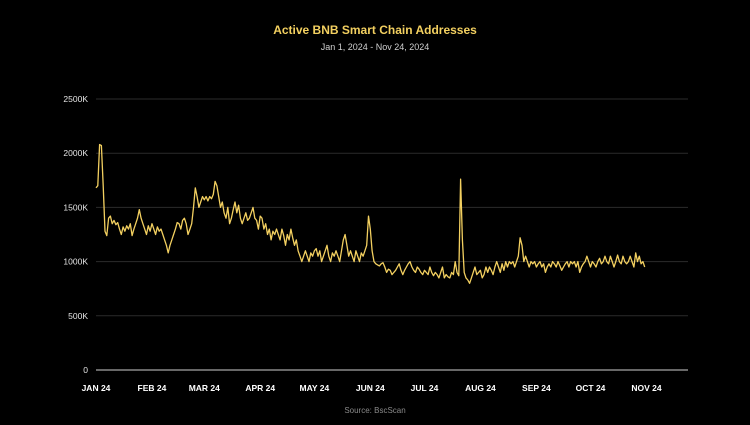  What do you see at coordinates (591, 388) in the screenshot?
I see `x-tick-label: OCT 24` at bounding box center [591, 388].